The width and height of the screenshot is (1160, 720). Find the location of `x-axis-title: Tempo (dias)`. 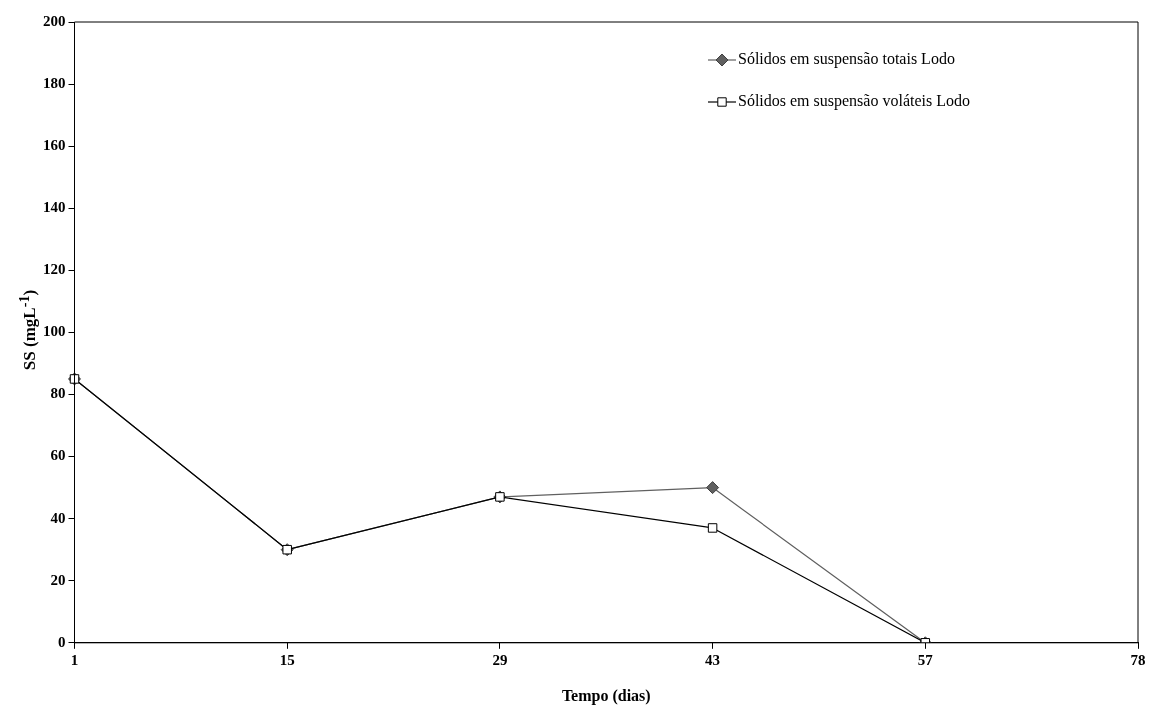

x-axis-title: Tempo (dias) is located at coordinates (606, 695).